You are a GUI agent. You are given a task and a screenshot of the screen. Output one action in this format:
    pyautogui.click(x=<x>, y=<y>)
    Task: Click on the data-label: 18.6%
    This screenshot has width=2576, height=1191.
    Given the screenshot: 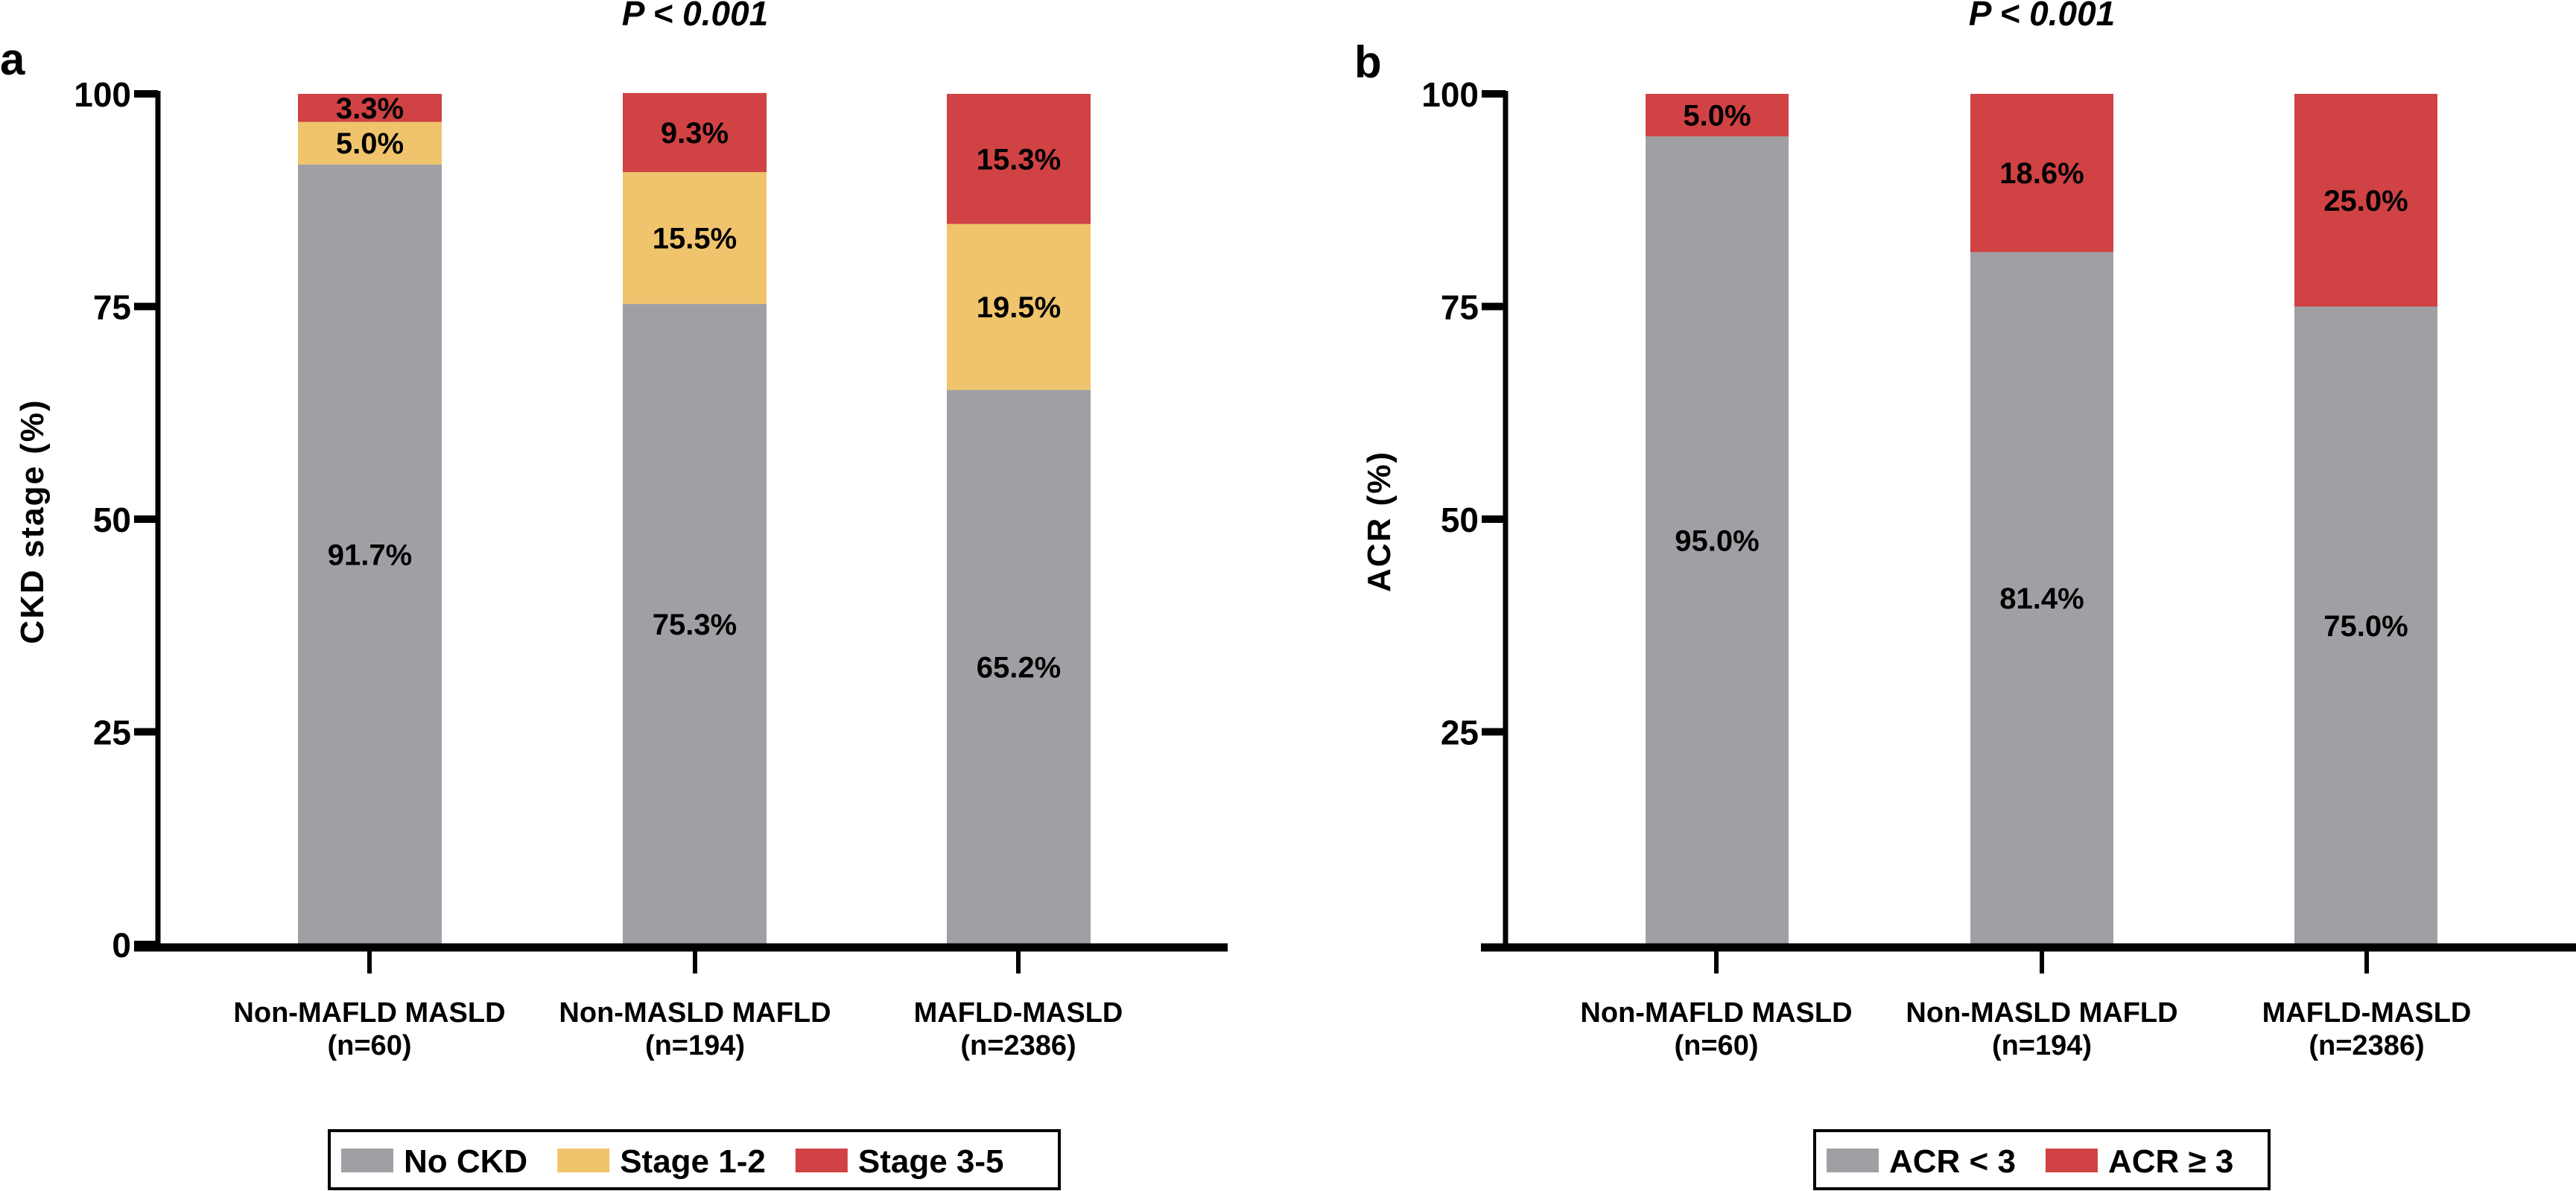 What is the action you would take?
    pyautogui.click(x=2042, y=173)
    